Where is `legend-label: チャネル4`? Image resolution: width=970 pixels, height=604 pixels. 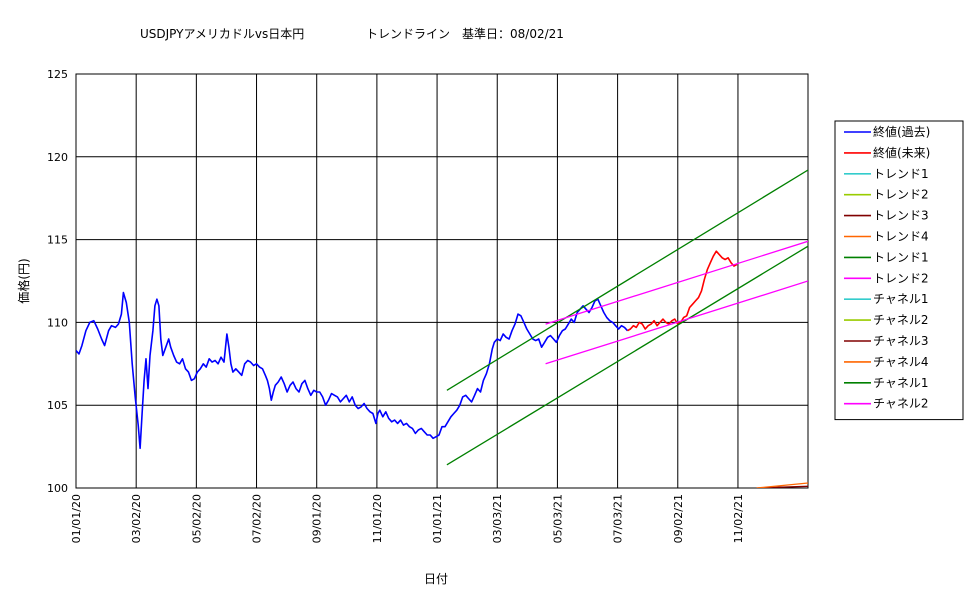 legend-label: チャネル4 is located at coordinates (901, 362).